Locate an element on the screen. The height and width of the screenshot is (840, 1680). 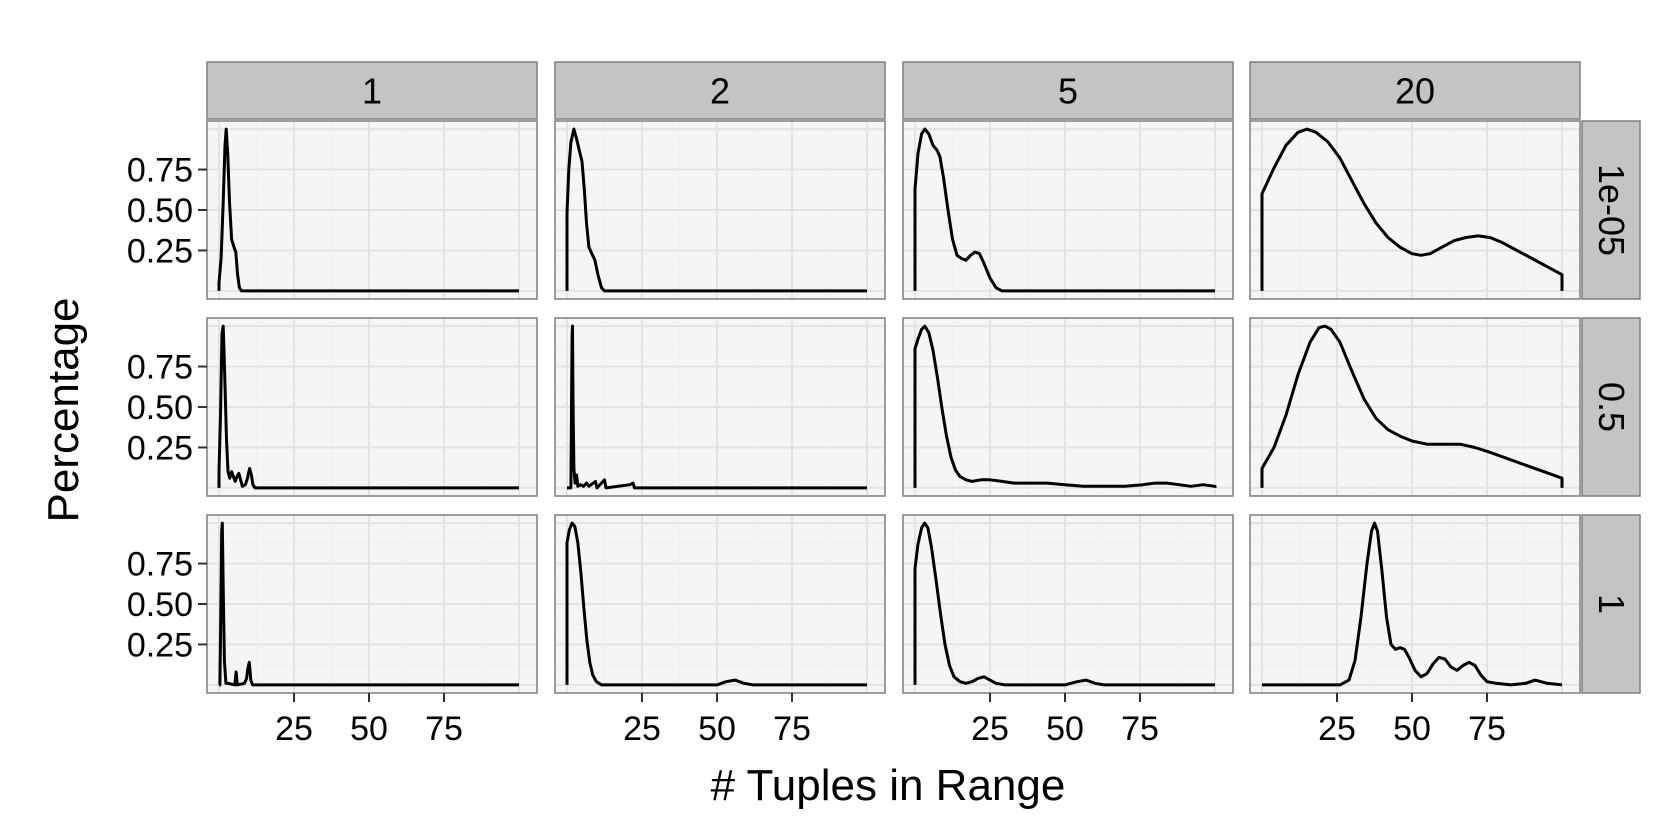
row-strip-label: 0.5 is located at coordinates (1611, 407).